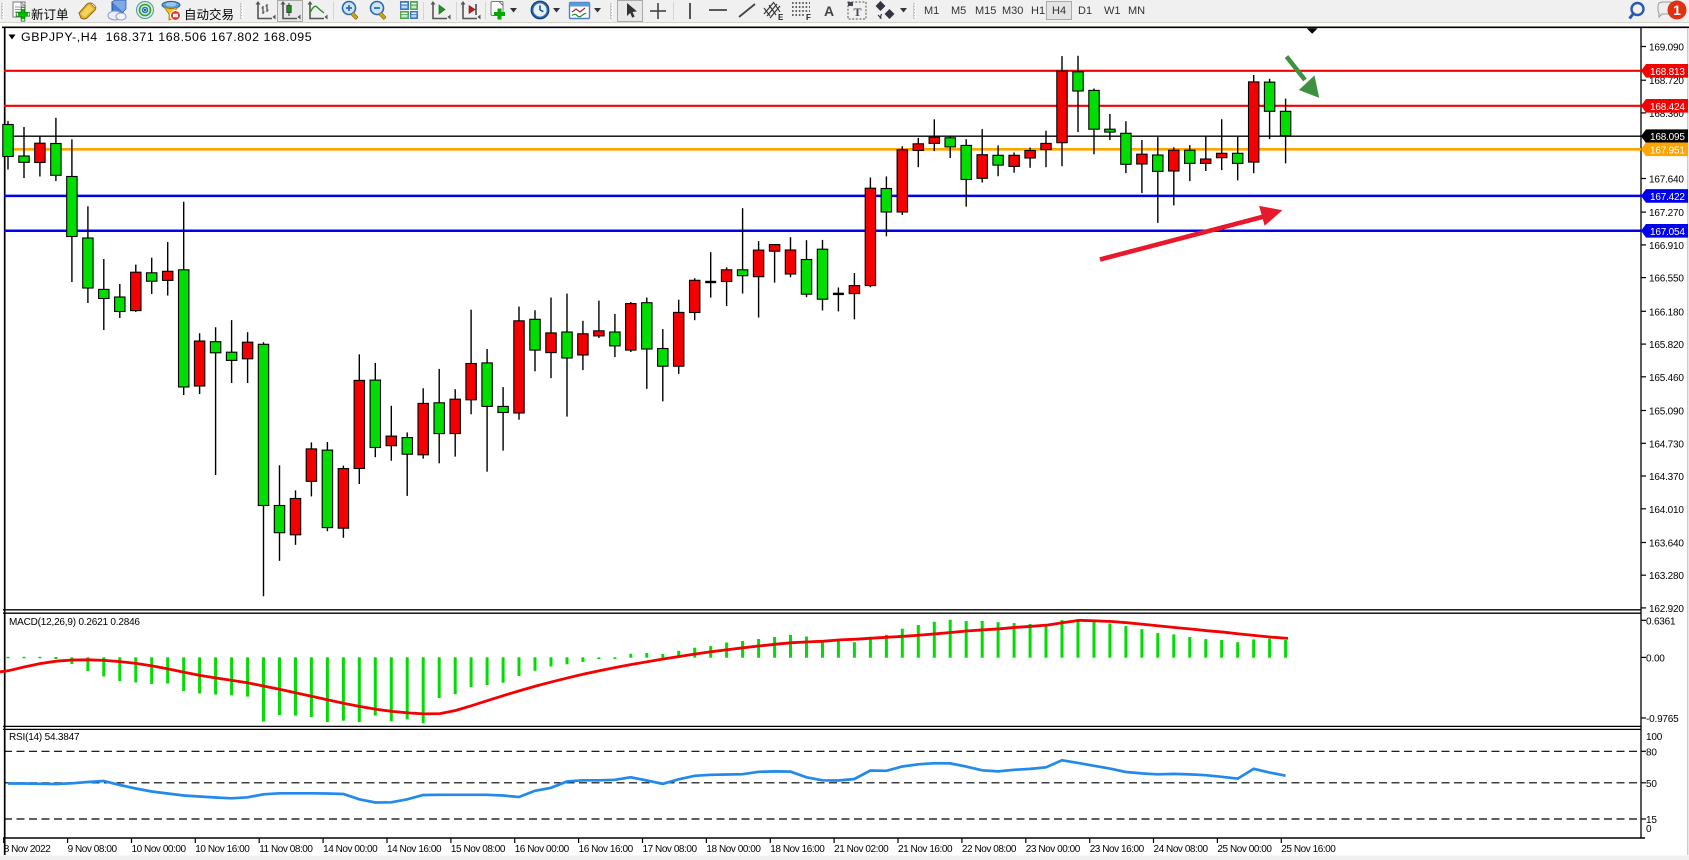 This screenshot has width=1689, height=860. I want to click on svg-text: E, so click(781, 17).